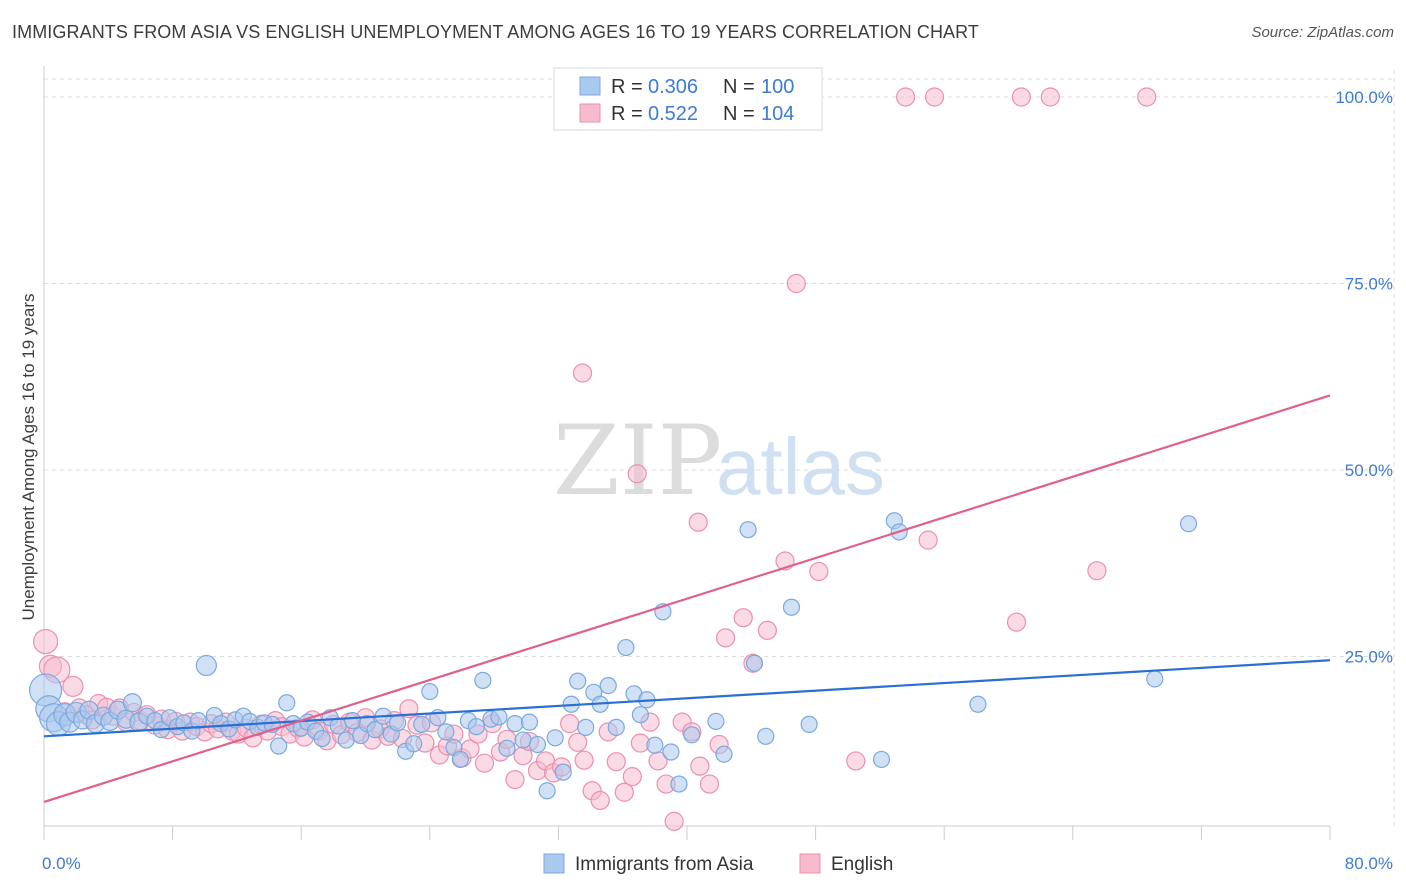  Describe the element at coordinates (637, 461) in the screenshot. I see `watermark-zip: ZIP` at that location.